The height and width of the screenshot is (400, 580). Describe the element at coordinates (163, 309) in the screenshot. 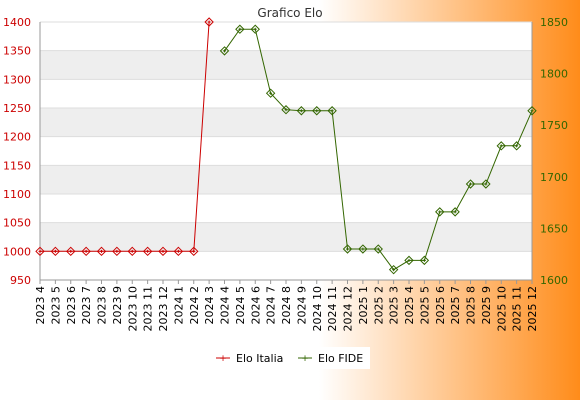

I see `x-tick-label: 2023 12` at that location.